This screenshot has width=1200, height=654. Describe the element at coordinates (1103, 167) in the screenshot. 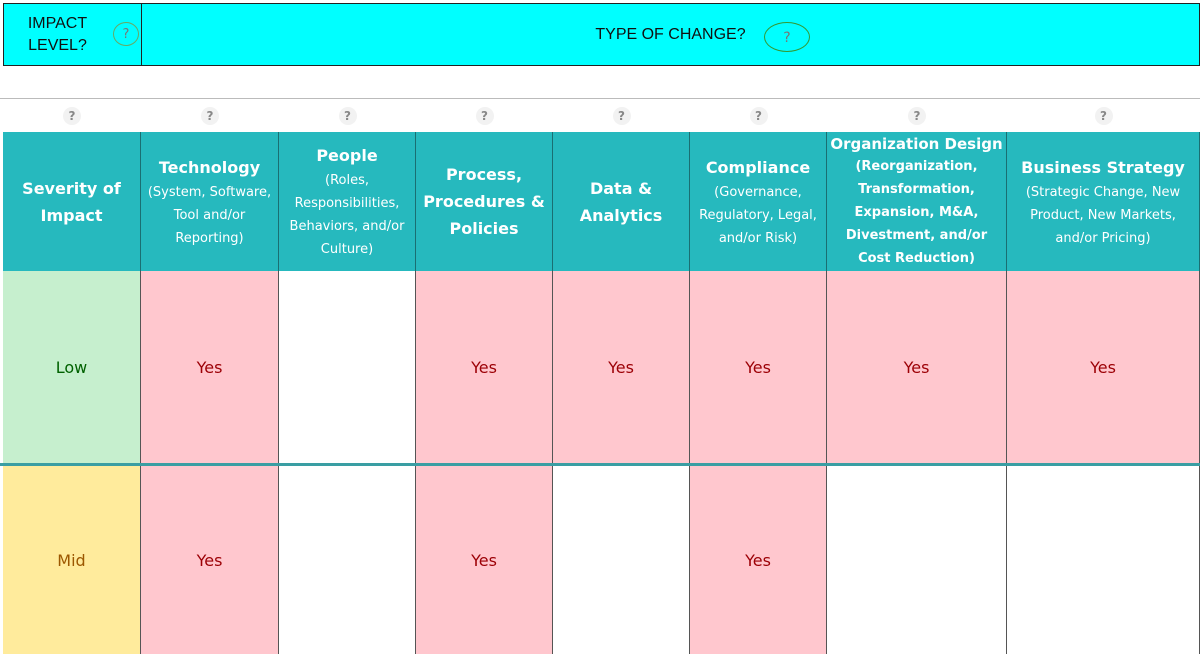

I see `column-title: Business Strategy` at that location.